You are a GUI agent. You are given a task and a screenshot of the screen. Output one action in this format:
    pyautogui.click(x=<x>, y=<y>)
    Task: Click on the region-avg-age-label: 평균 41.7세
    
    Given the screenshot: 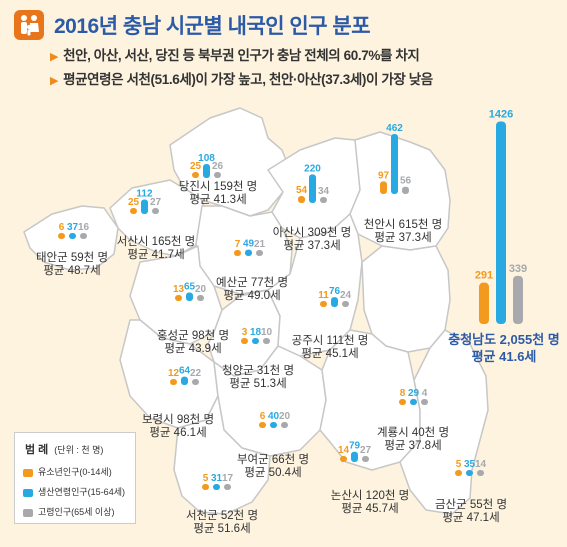 What is the action you would take?
    pyautogui.click(x=155, y=254)
    